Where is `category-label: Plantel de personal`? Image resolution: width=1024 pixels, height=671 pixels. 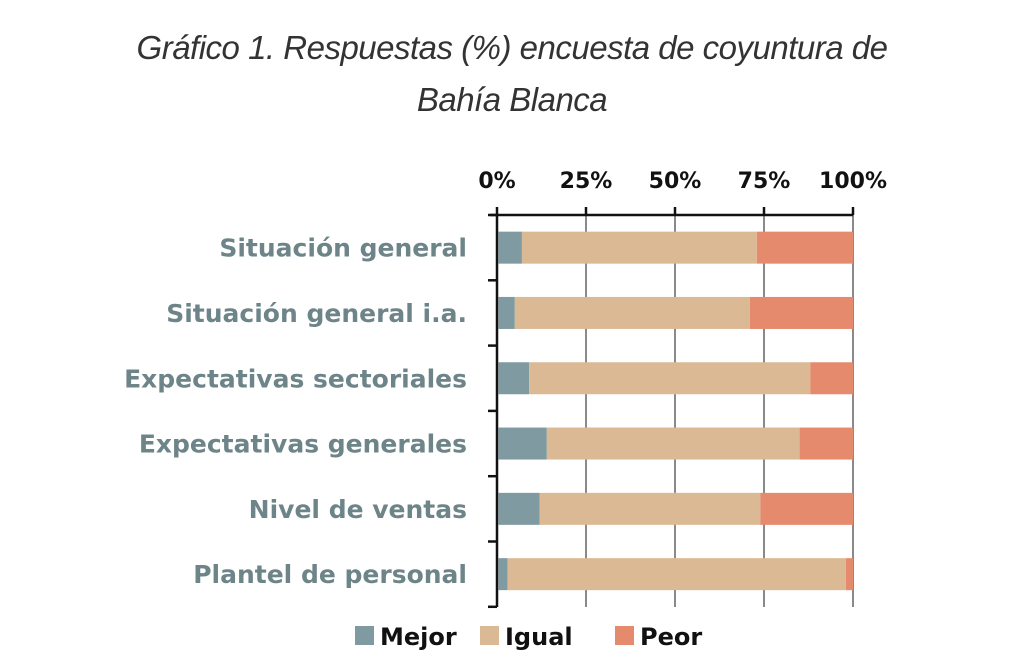
category-label: Plantel de personal is located at coordinates (330, 574).